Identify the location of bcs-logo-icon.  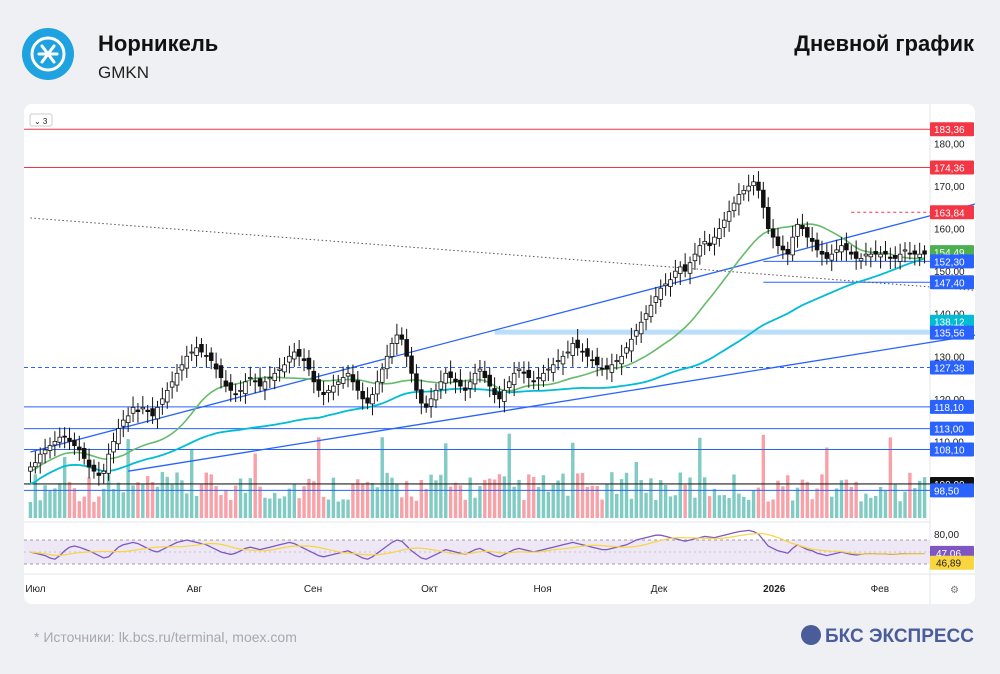
(810, 635).